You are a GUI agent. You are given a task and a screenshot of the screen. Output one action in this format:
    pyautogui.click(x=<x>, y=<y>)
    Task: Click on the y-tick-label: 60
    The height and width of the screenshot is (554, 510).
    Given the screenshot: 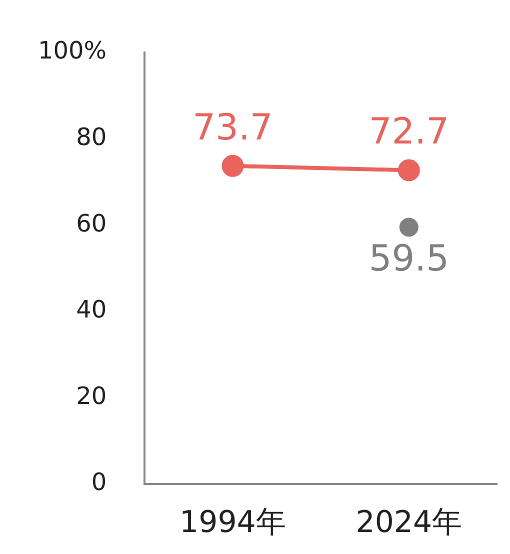 What is the action you would take?
    pyautogui.click(x=91, y=223)
    